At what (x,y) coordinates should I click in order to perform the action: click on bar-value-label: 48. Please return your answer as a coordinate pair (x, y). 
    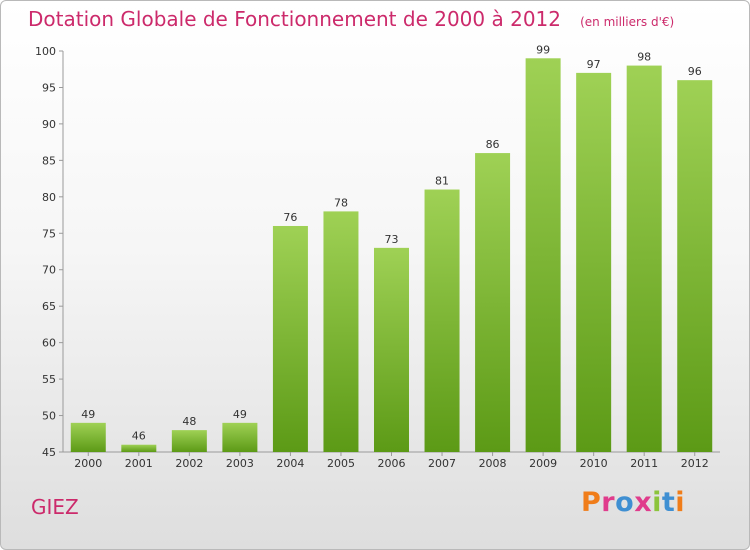
    Looking at the image, I should click on (189, 421).